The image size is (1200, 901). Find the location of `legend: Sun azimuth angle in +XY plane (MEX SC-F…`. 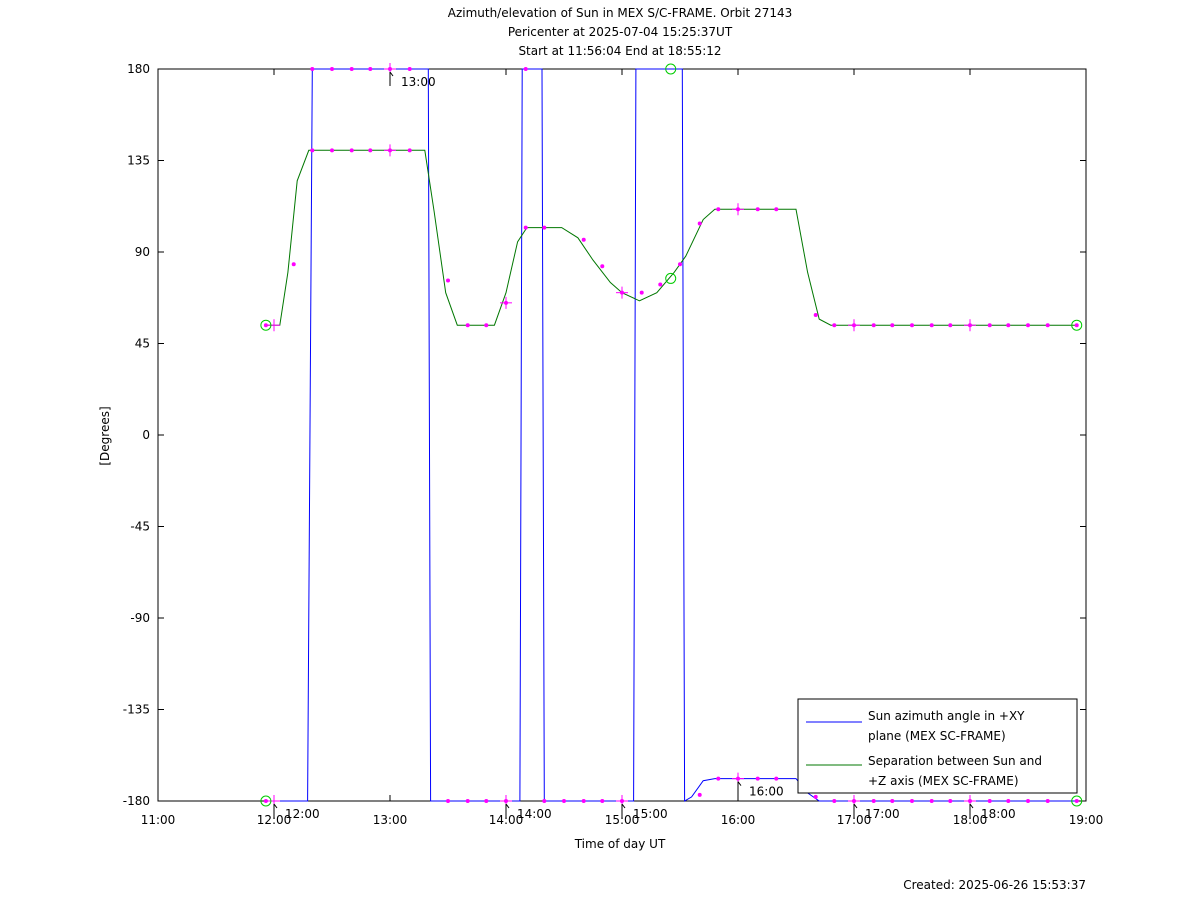

legend: Sun azimuth angle in +XY plane (MEX SC-F… is located at coordinates (937, 746).